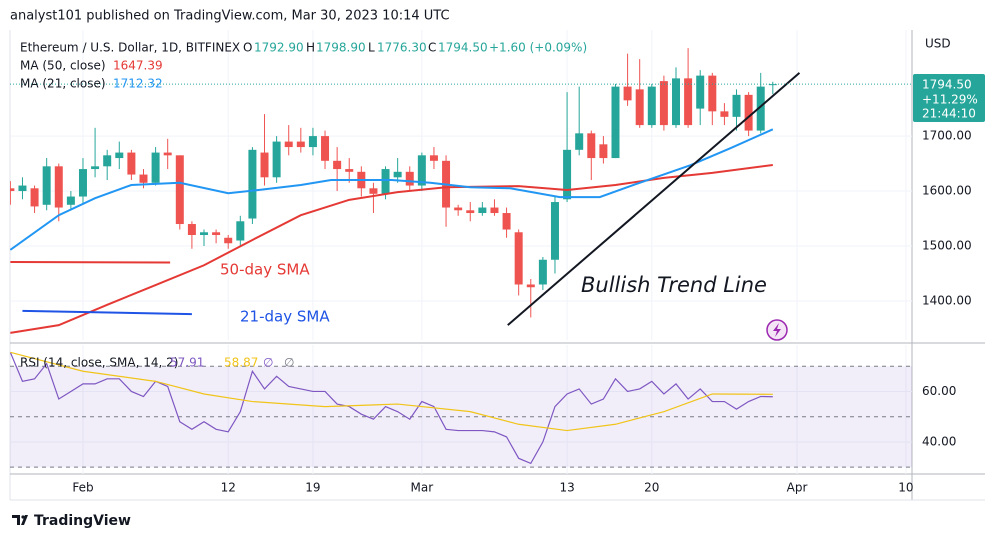  Describe the element at coordinates (138, 84) in the screenshot. I see `legend-value: 1712.32` at that location.